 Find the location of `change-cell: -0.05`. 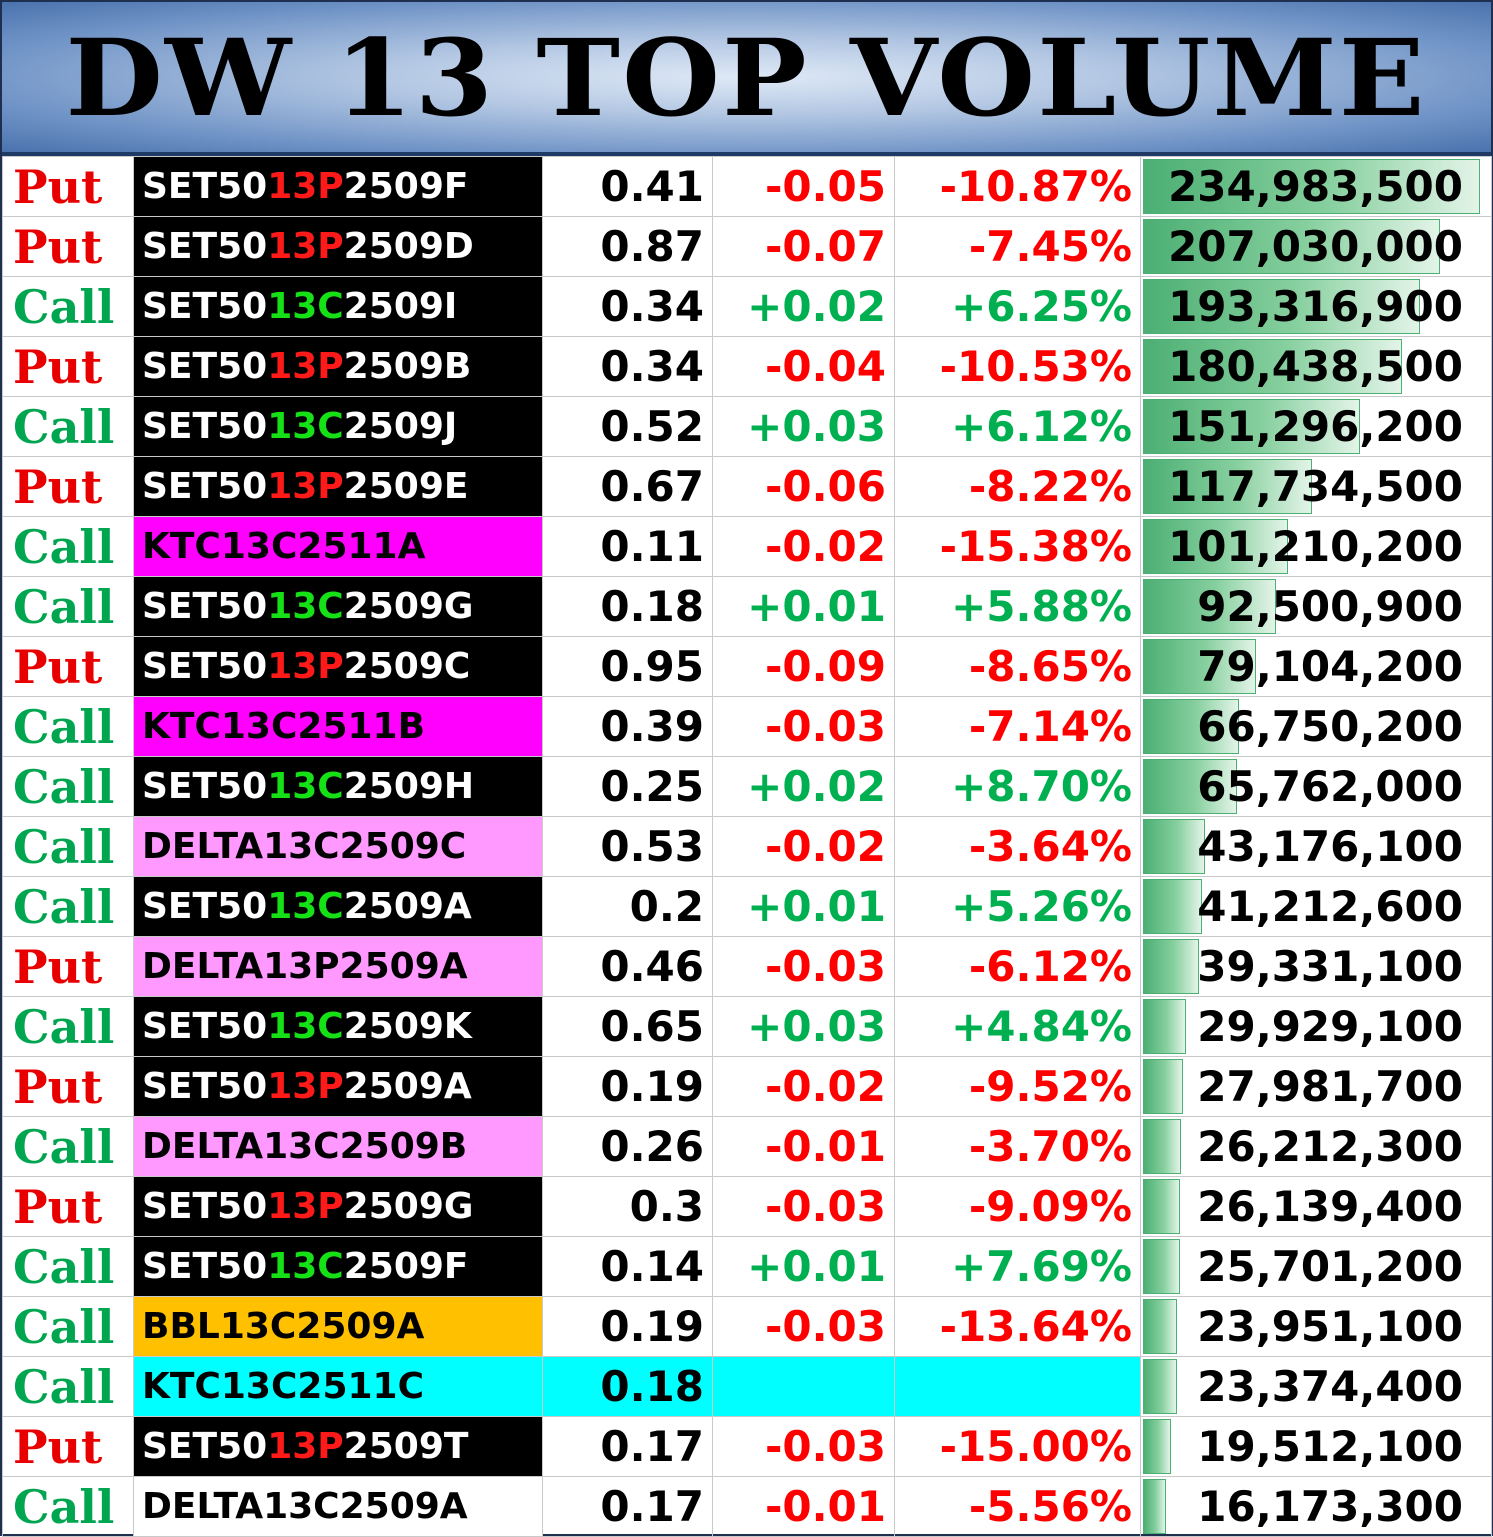

change-cell: -0.05 is located at coordinates (803, 186).